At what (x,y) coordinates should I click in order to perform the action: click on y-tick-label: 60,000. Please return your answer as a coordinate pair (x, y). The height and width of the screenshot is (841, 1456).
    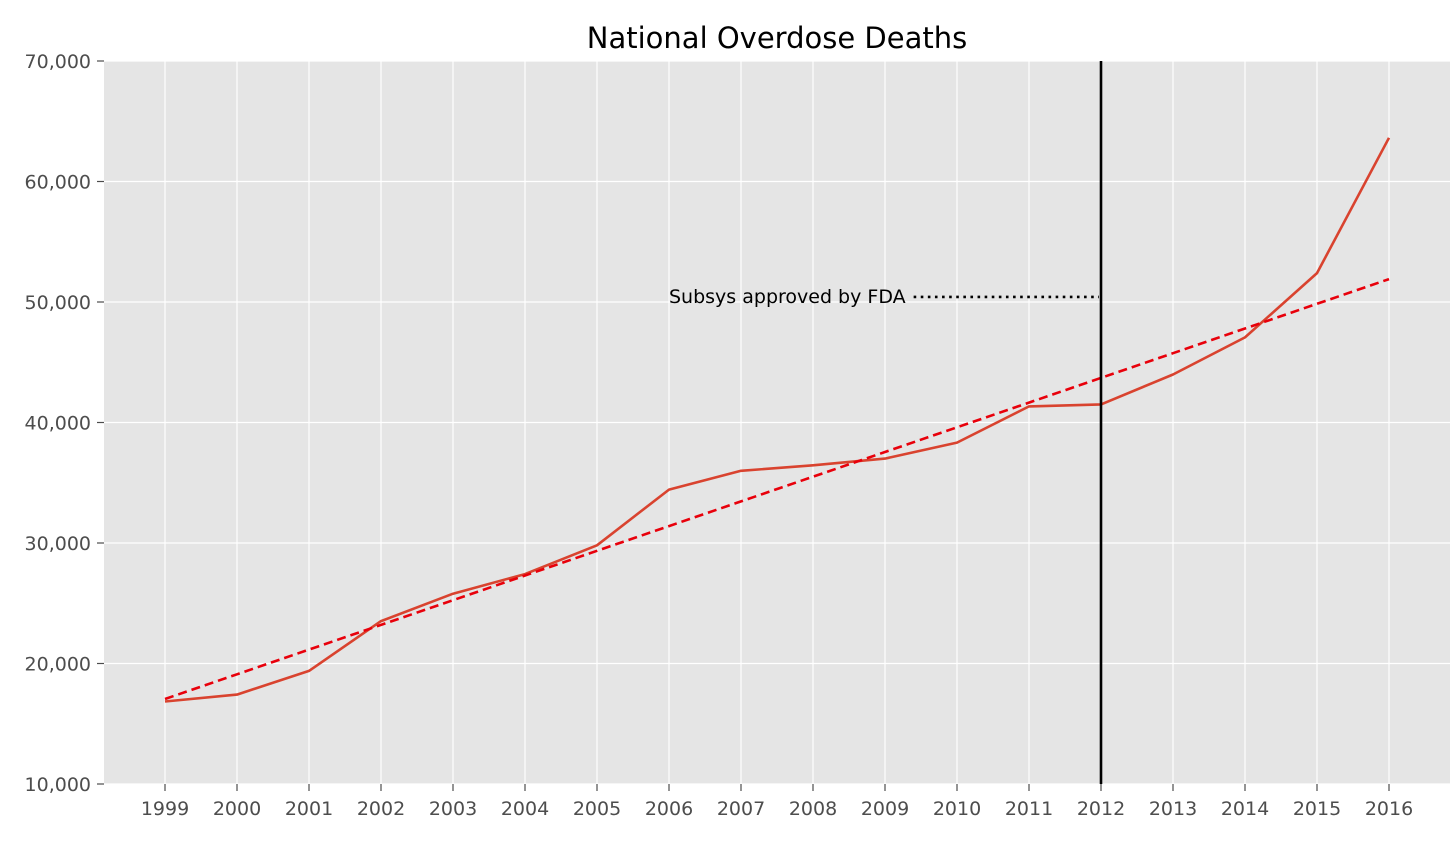
    Looking at the image, I should click on (58, 183).